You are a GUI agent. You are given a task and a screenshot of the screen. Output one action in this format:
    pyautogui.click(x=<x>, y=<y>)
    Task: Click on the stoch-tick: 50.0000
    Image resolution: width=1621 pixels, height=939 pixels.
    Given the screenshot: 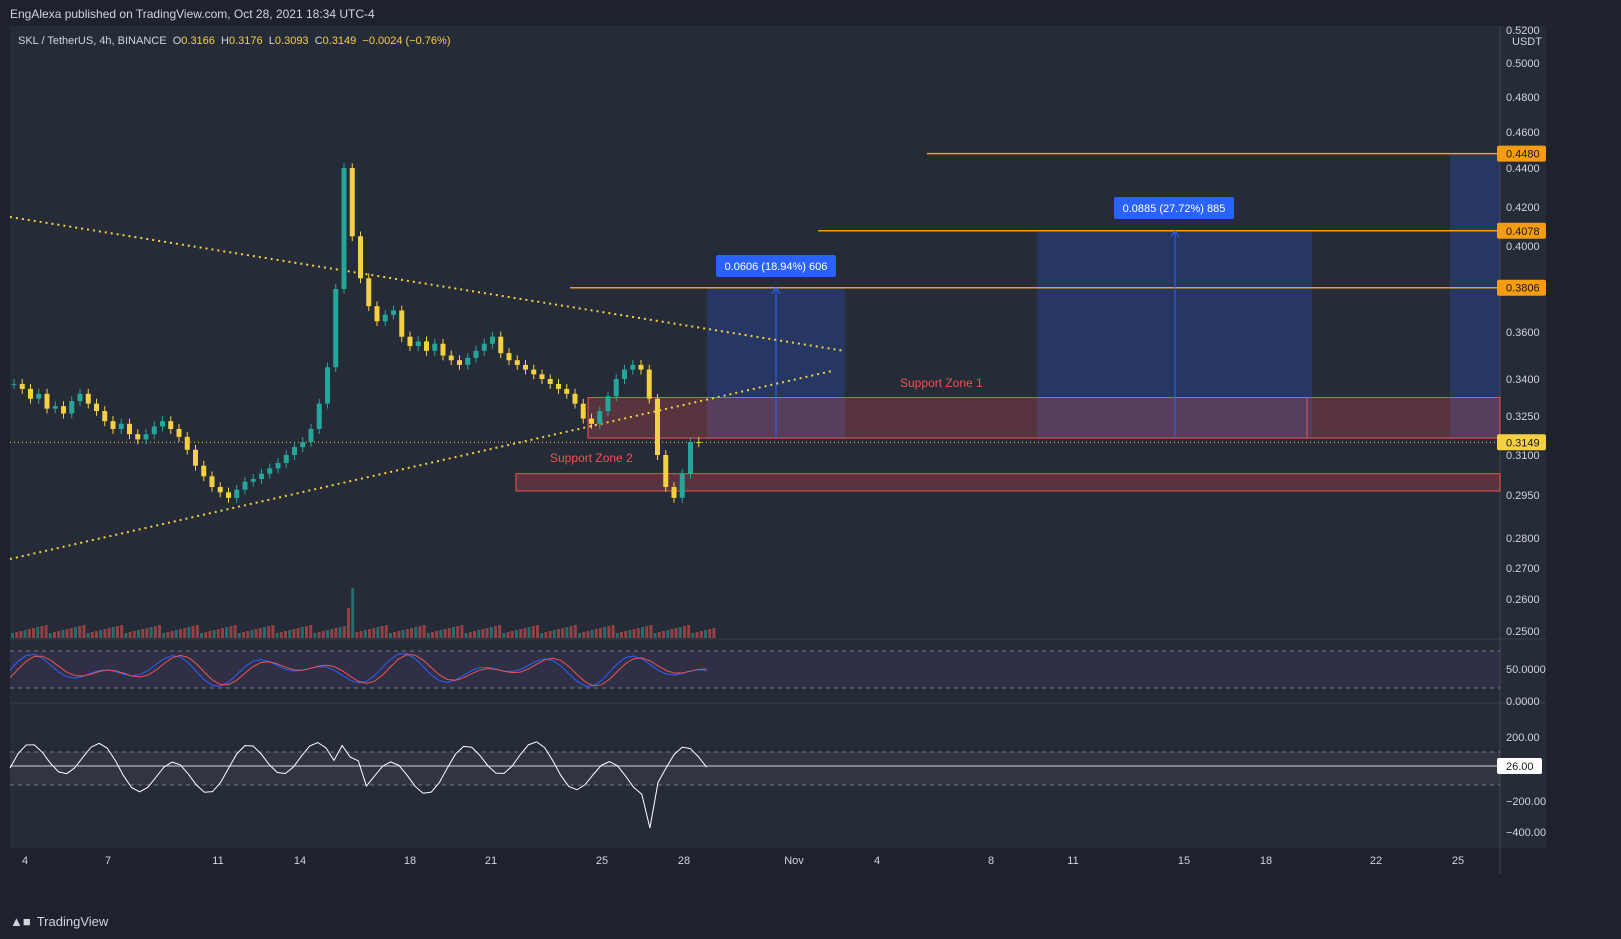 What is the action you would take?
    pyautogui.click(x=1526, y=670)
    